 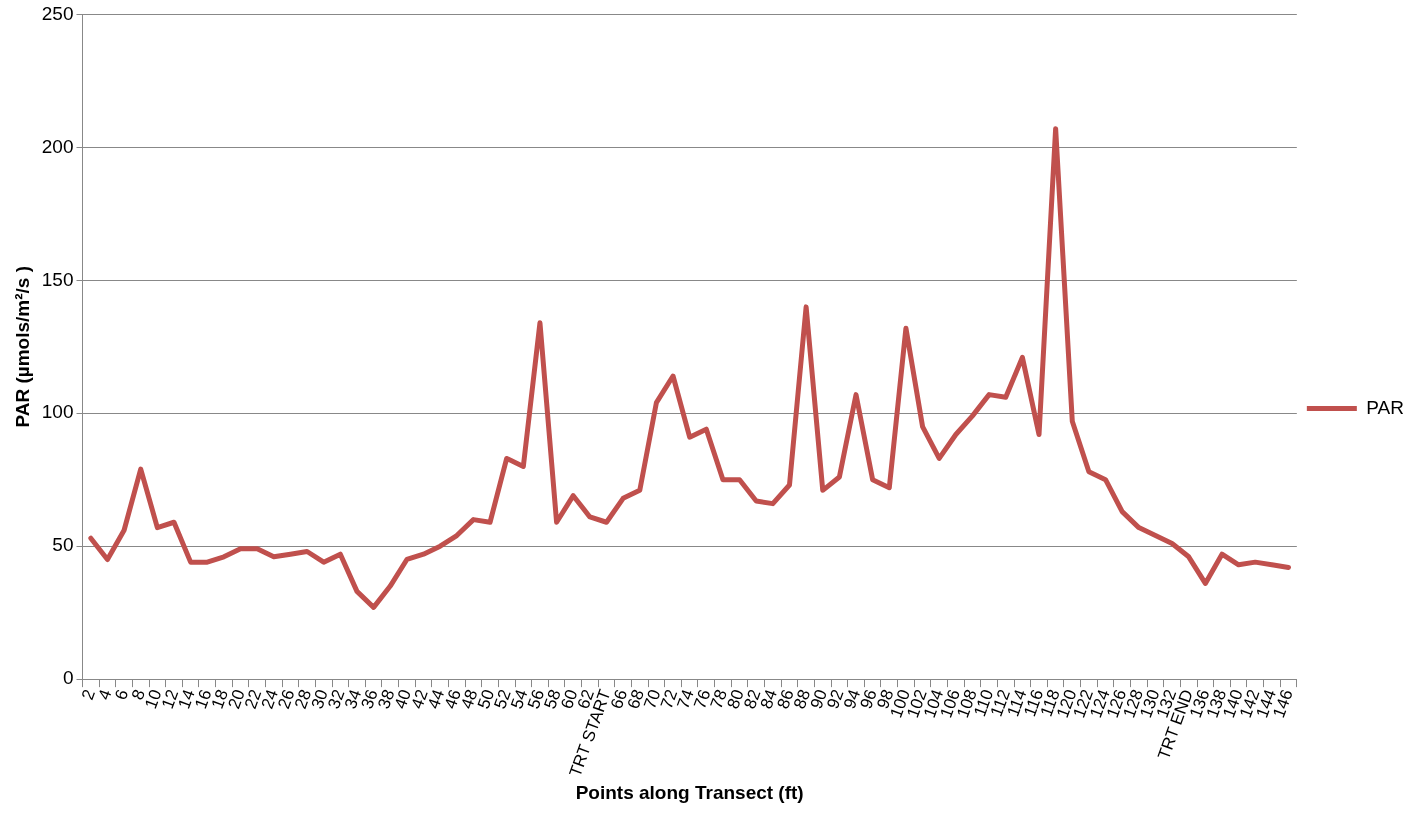 I want to click on y-axis-title: PAR (µmols/m²/s ), so click(x=22, y=346).